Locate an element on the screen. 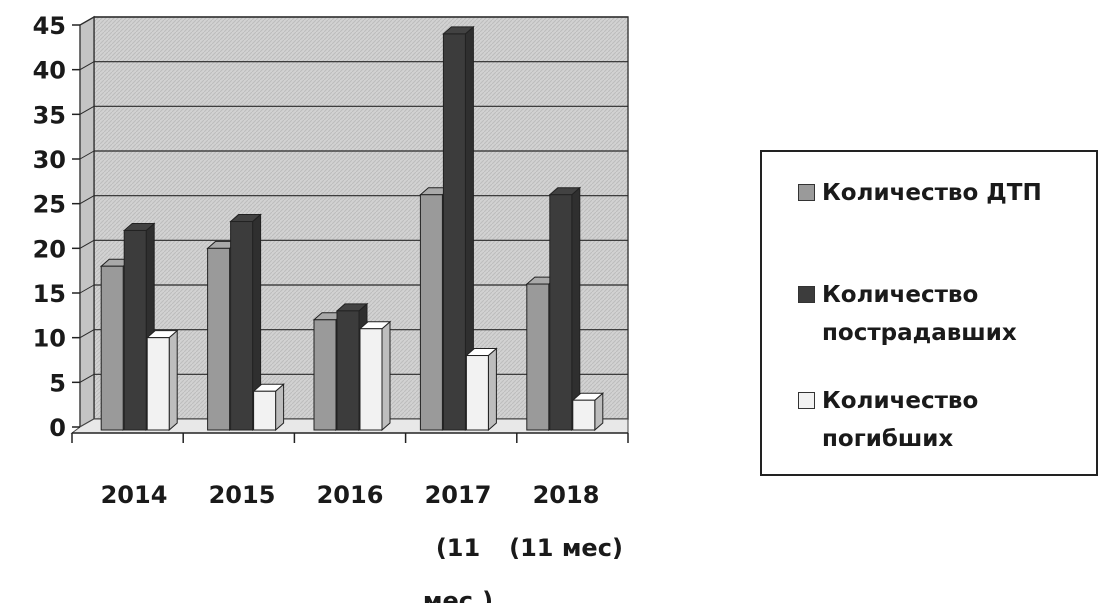 The image size is (1101, 603). y-tick-label: 10 is located at coordinates (49, 339).